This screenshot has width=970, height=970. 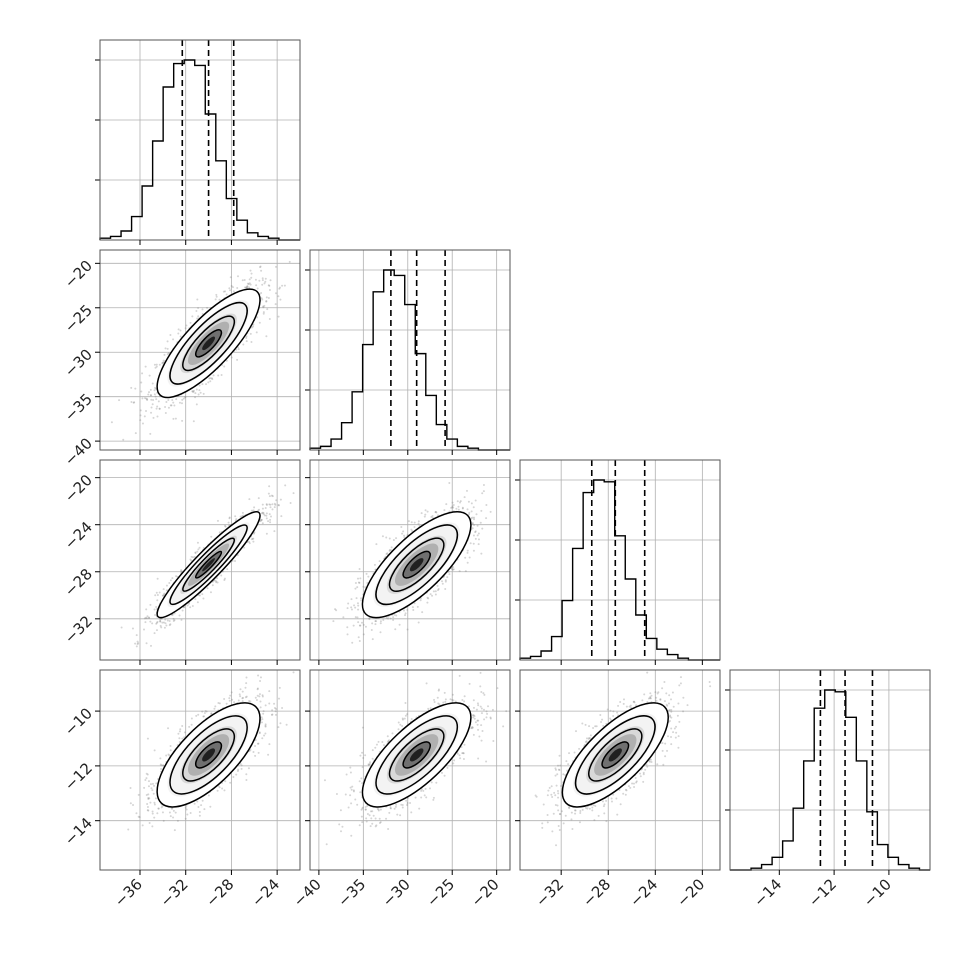 I want to click on density-shading, so click(x=209, y=343).